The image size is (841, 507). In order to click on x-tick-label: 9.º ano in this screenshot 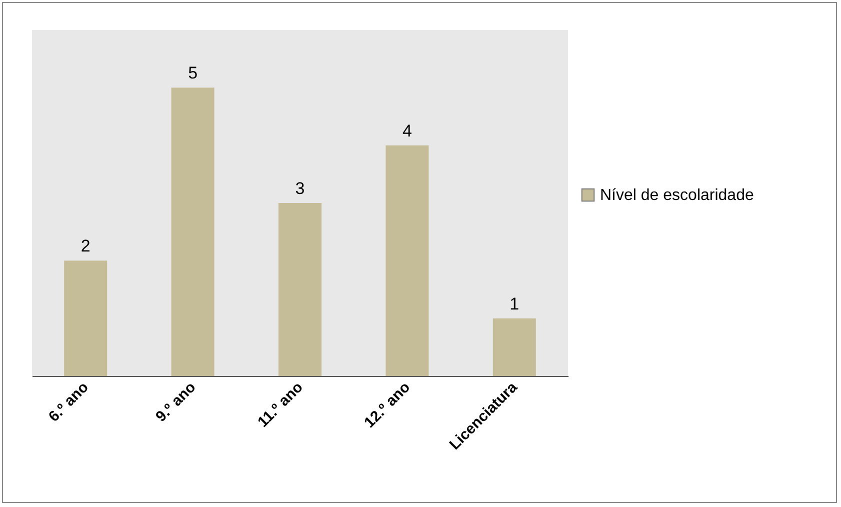, I will do `click(176, 402)`.